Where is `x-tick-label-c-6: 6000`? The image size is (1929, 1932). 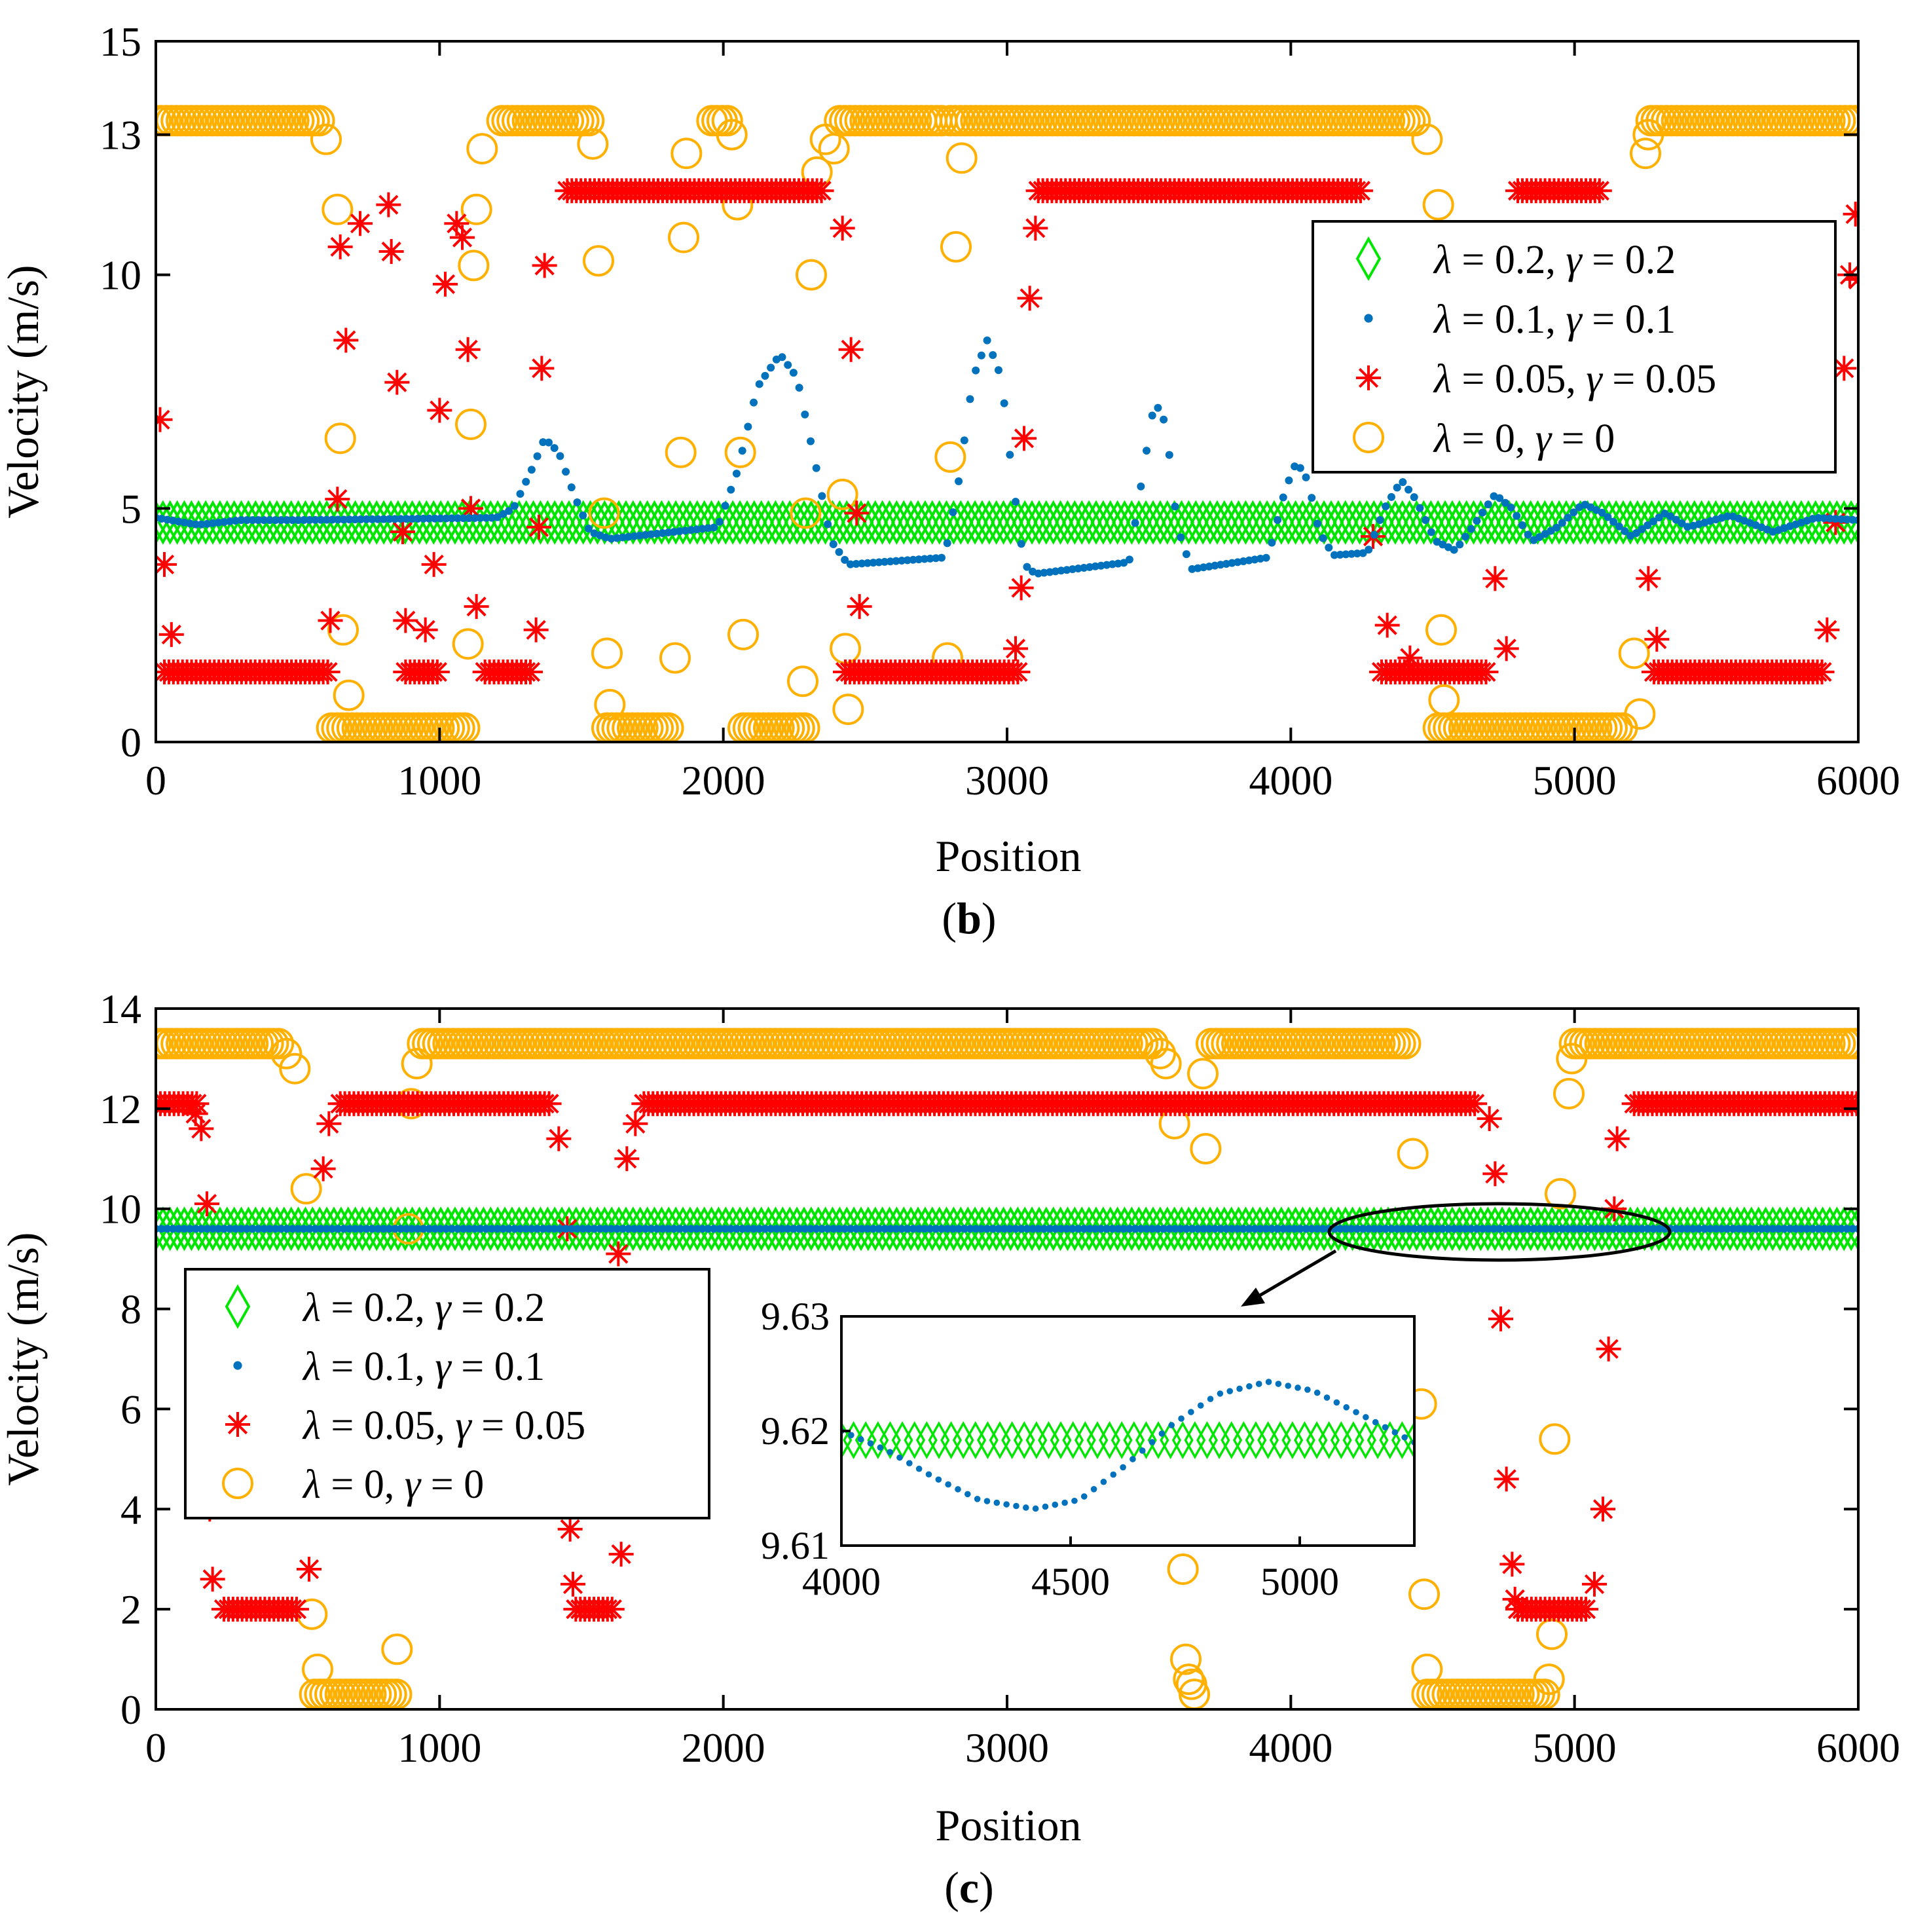
x-tick-label-c-6: 6000 is located at coordinates (1858, 1747).